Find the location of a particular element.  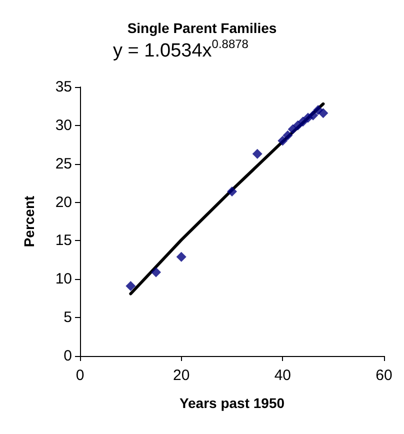

x-tick-label: 60 is located at coordinates (384, 375).